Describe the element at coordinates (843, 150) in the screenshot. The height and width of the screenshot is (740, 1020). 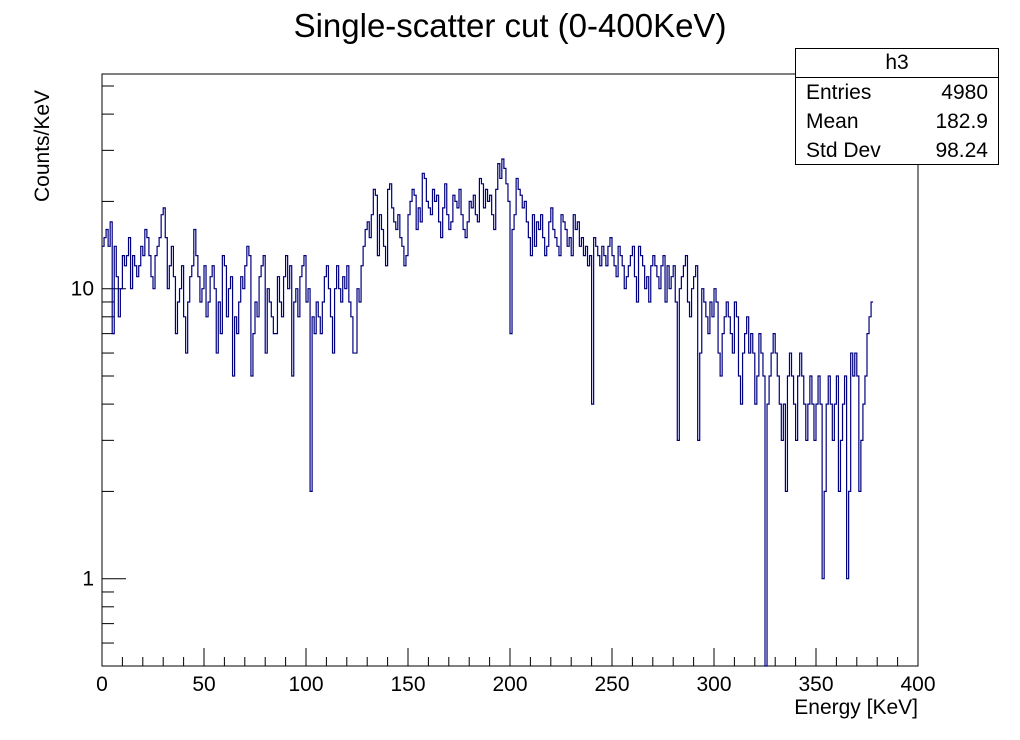
I see `stats-label: Std Dev` at that location.